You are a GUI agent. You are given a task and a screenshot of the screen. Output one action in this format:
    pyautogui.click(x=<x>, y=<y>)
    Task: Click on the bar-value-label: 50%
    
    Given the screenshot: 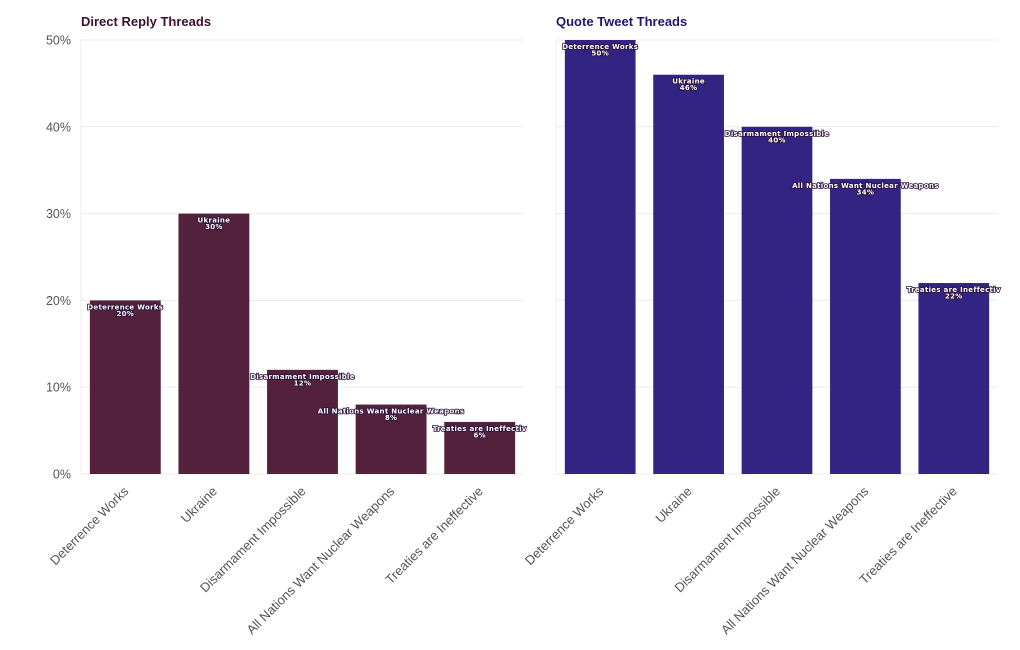 What is the action you would take?
    pyautogui.click(x=600, y=54)
    